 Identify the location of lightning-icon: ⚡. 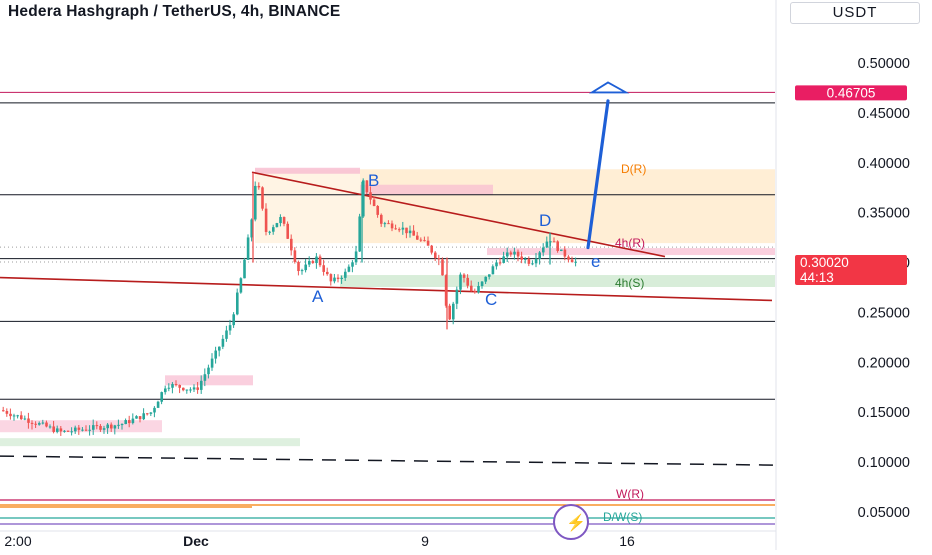
(576, 522).